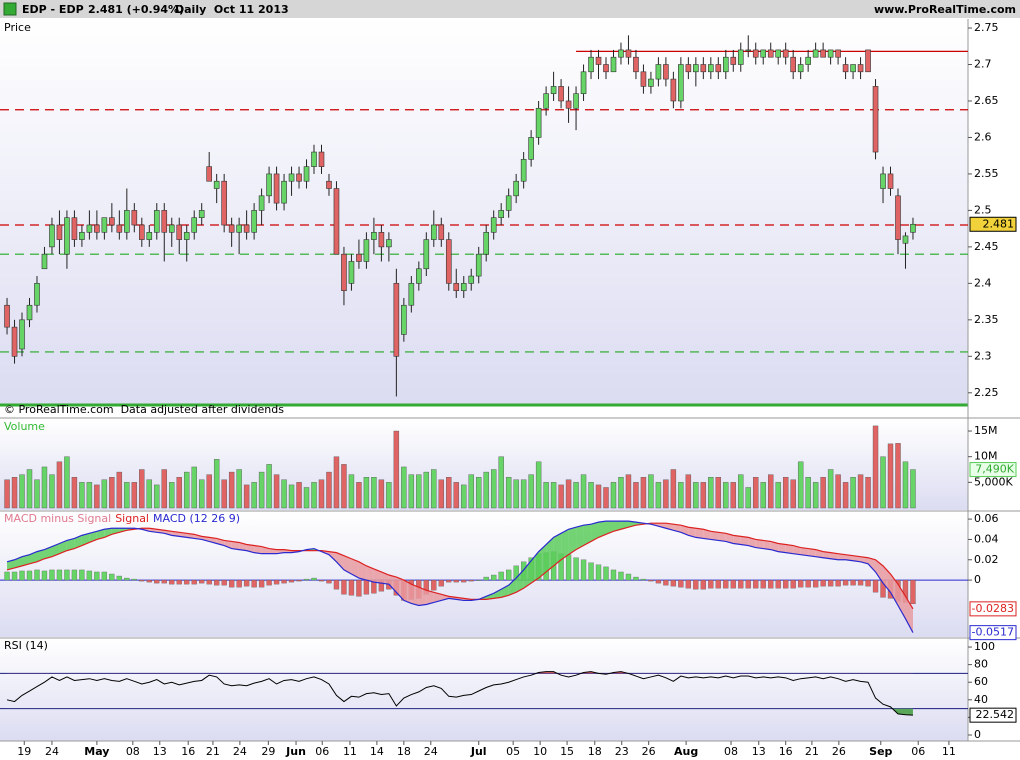 Image resolution: width=1020 pixels, height=760 pixels. I want to click on rsi-panel, so click(484, 690).